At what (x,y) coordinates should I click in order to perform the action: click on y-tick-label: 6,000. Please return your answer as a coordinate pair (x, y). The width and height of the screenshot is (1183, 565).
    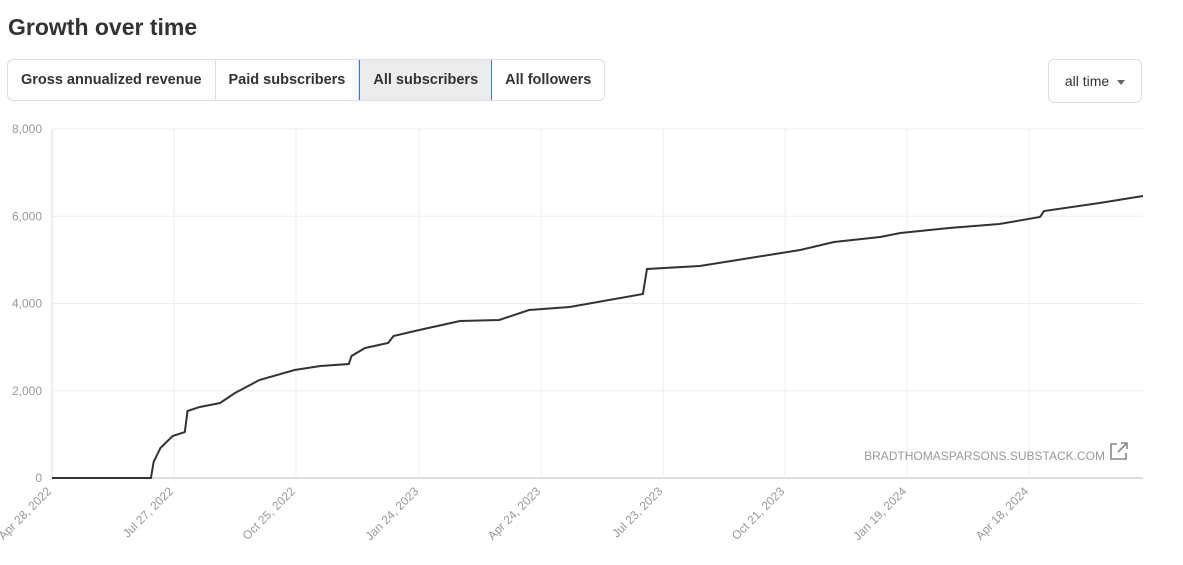
    Looking at the image, I should click on (27, 216).